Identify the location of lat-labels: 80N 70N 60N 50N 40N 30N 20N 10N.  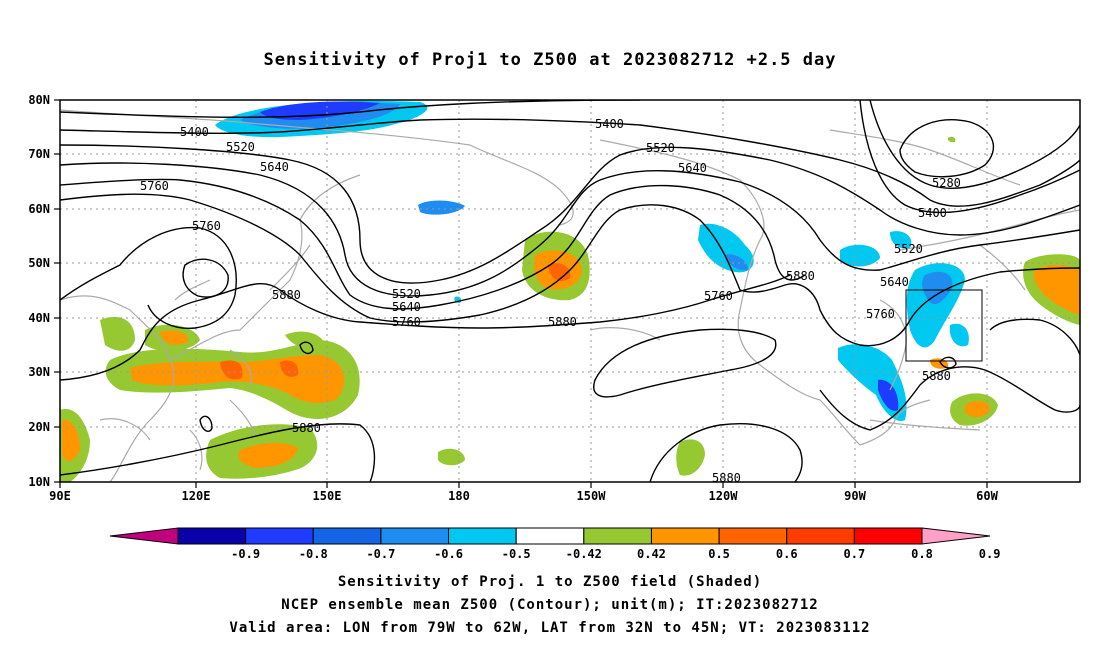
(39, 291).